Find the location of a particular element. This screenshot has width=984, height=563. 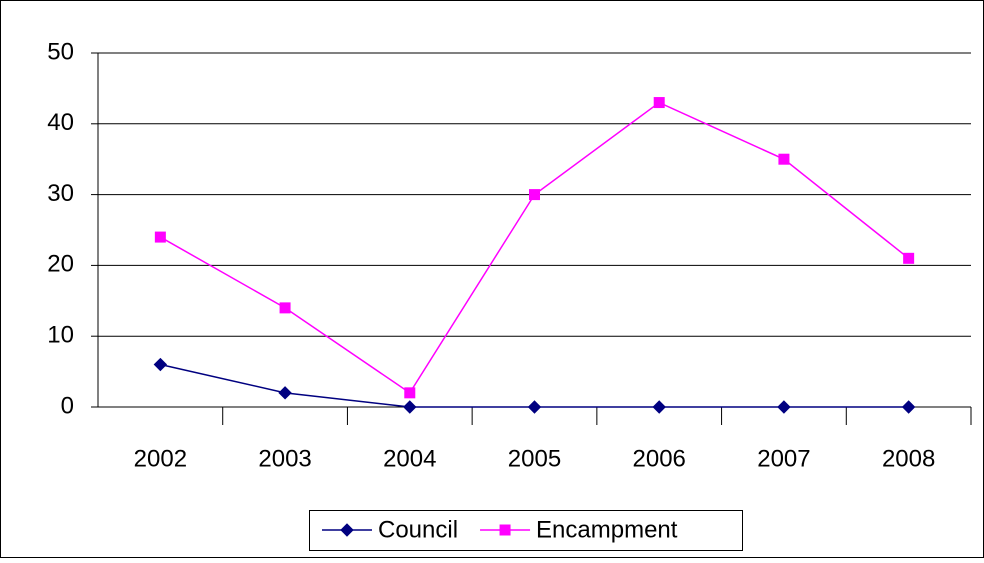

x-tick-label: 2007 is located at coordinates (783, 458).